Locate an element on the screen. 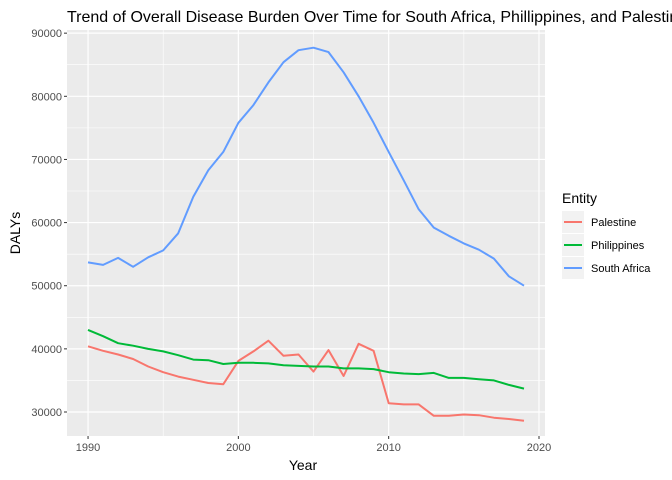 The image size is (672, 480). x-tick-label: 2020 is located at coordinates (539, 448).